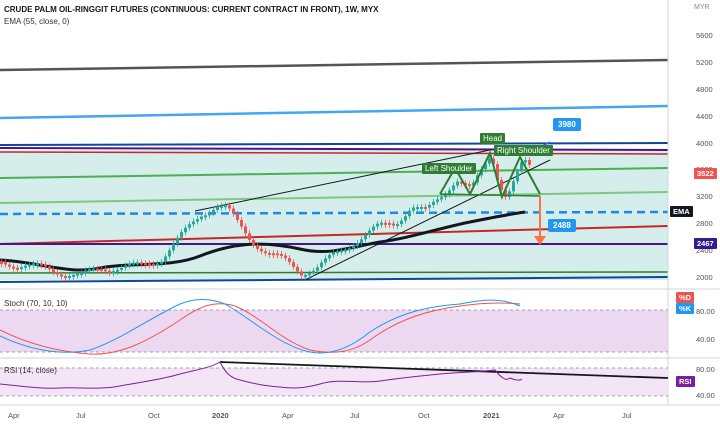 The height and width of the screenshot is (425, 720). I want to click on dark-blue-line, so click(334, 144).